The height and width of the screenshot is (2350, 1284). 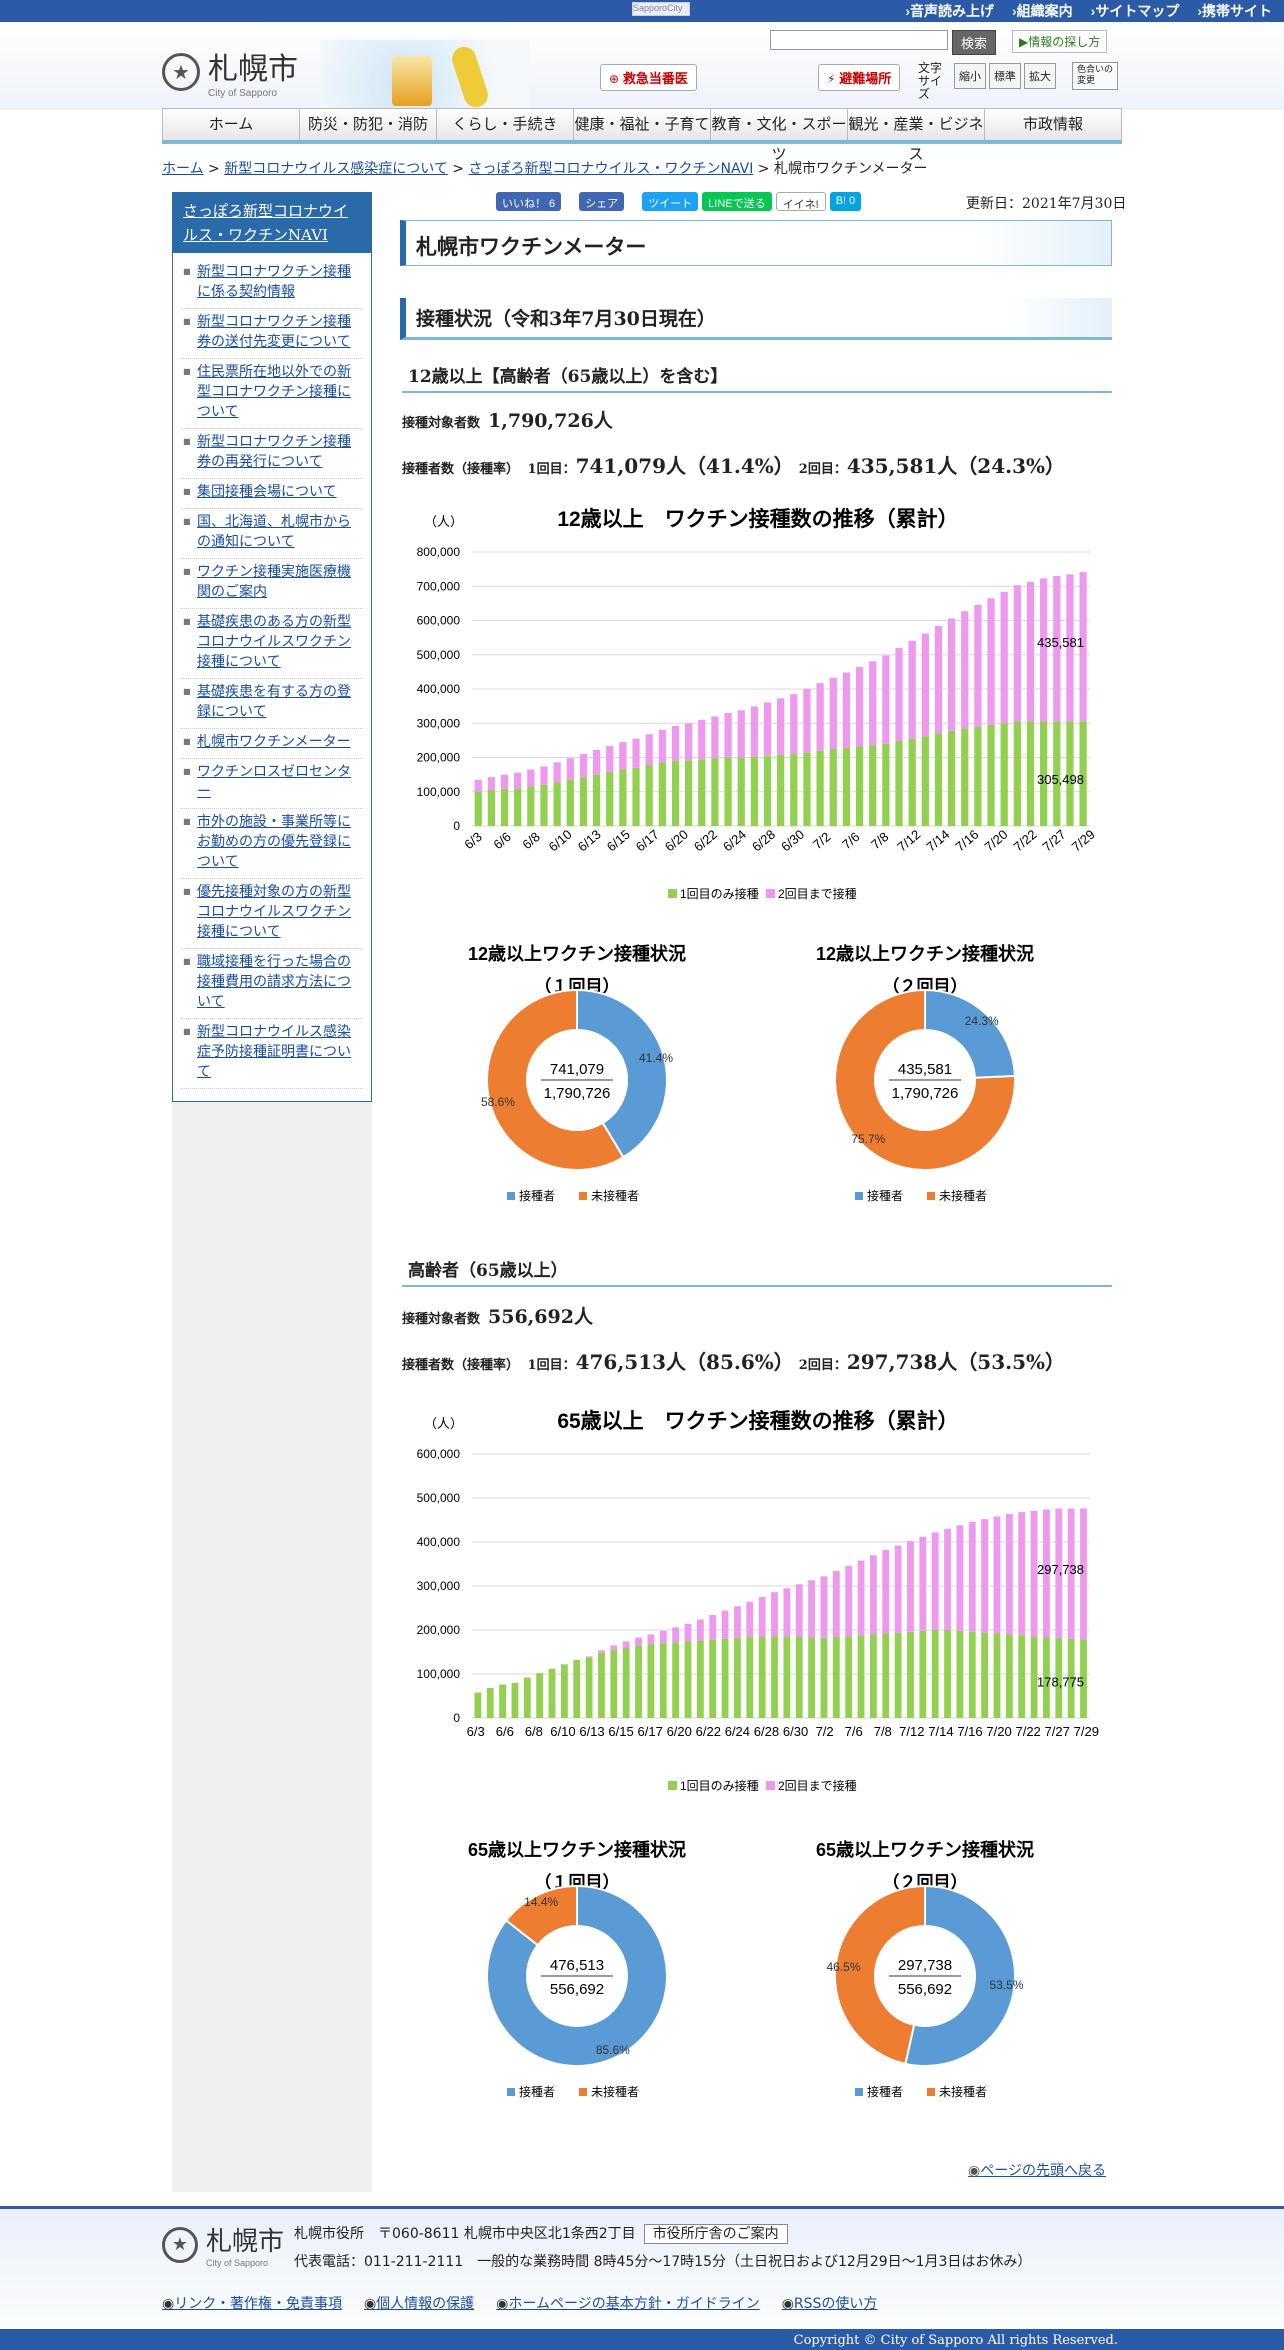 I want to click on sidebar-item-link: 集団接種会場について, so click(x=267, y=492).